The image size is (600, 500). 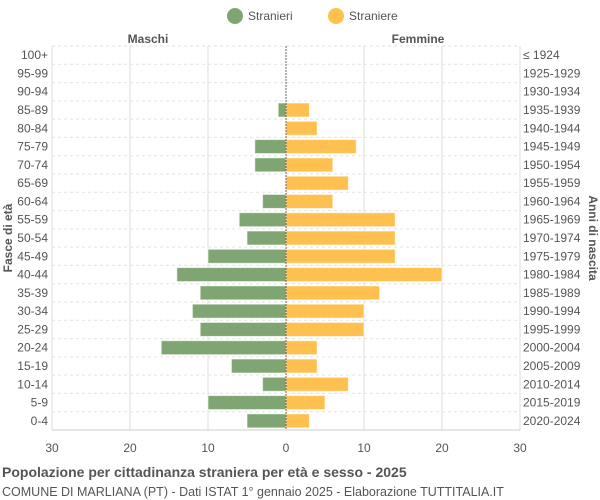 I want to click on age-label: 55-59, so click(x=32, y=220).